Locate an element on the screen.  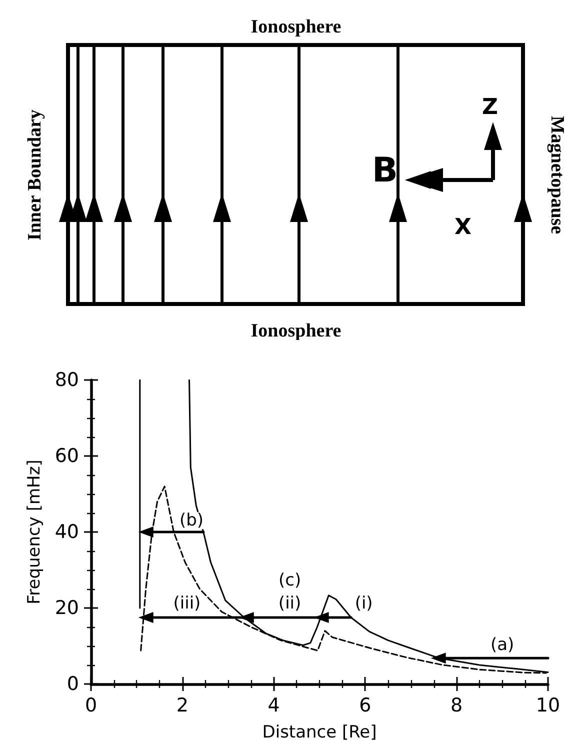
annotation: (a) is located at coordinates (502, 645).